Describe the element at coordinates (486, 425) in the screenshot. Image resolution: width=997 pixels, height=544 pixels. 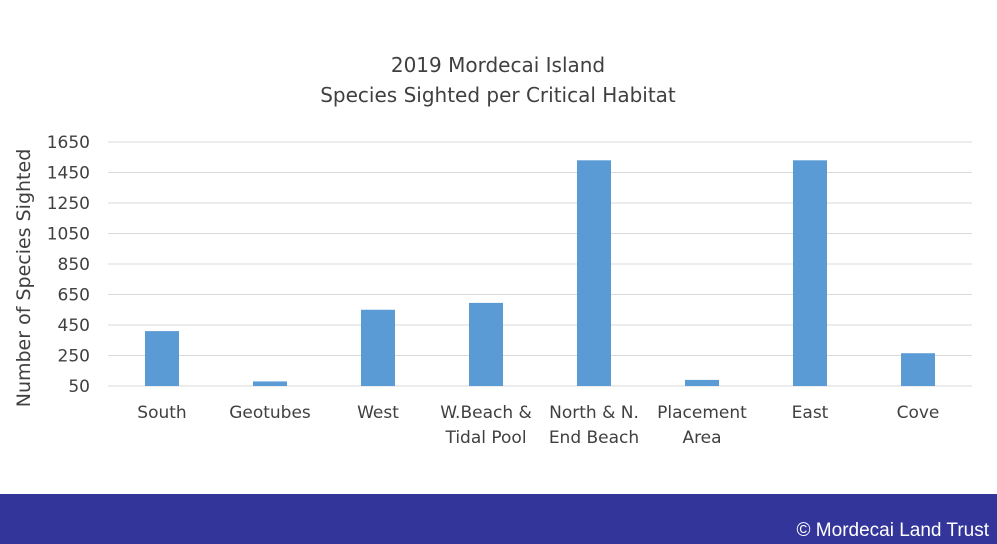
I see `x-tick-label: W.Beach & Tidal Pool` at that location.